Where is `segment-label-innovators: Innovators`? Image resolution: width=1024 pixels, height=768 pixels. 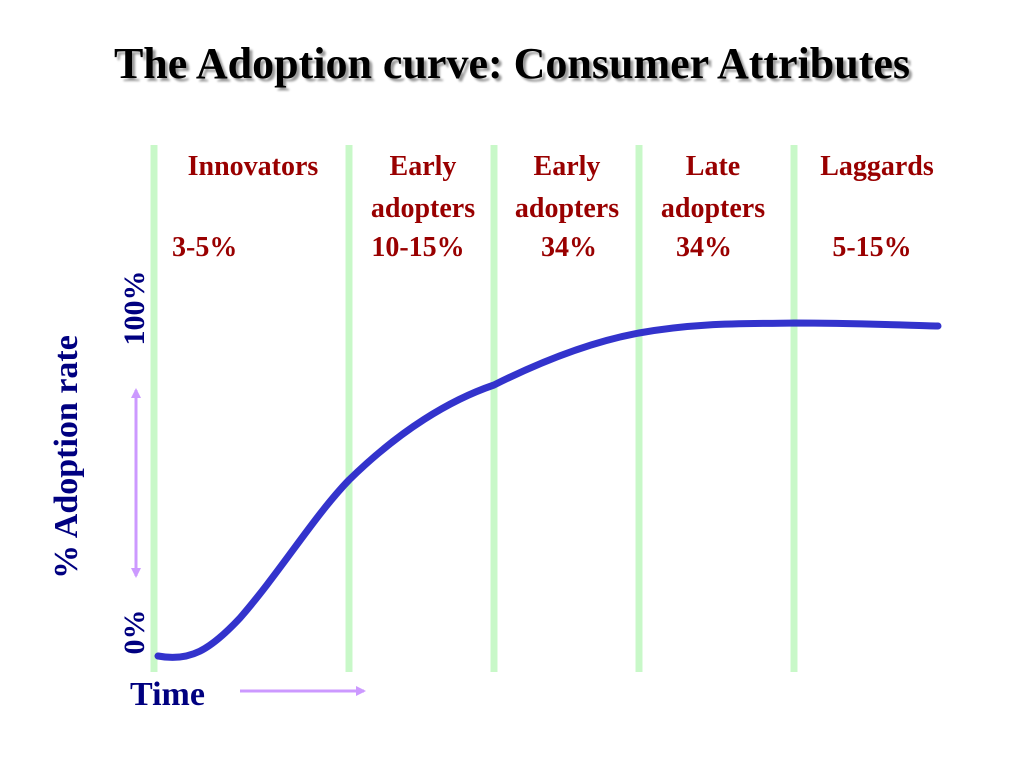 segment-label-innovators: Innovators is located at coordinates (253, 166).